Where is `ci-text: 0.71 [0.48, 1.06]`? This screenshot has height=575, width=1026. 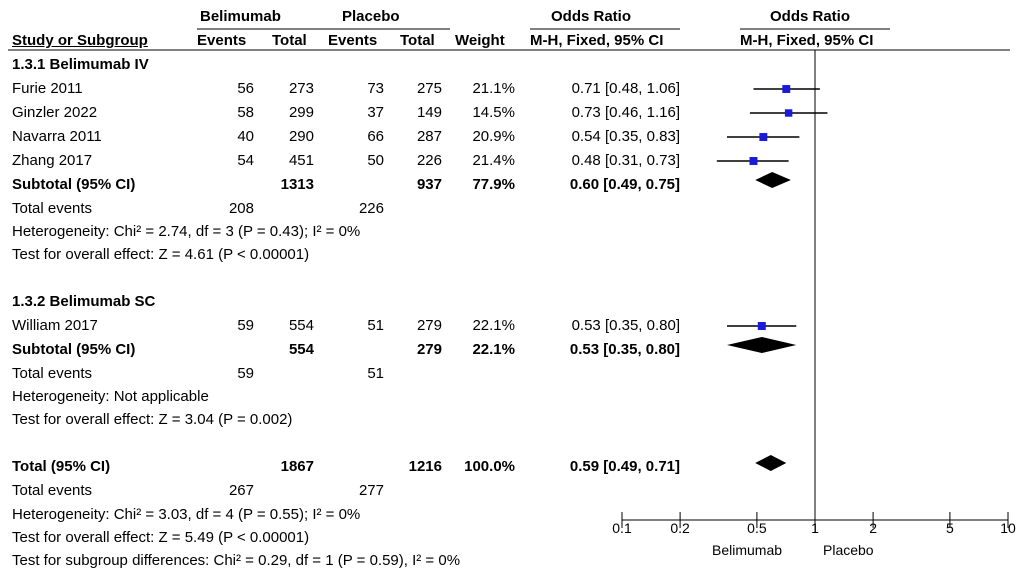
ci-text: 0.71 [0.48, 1.06] is located at coordinates (625, 88).